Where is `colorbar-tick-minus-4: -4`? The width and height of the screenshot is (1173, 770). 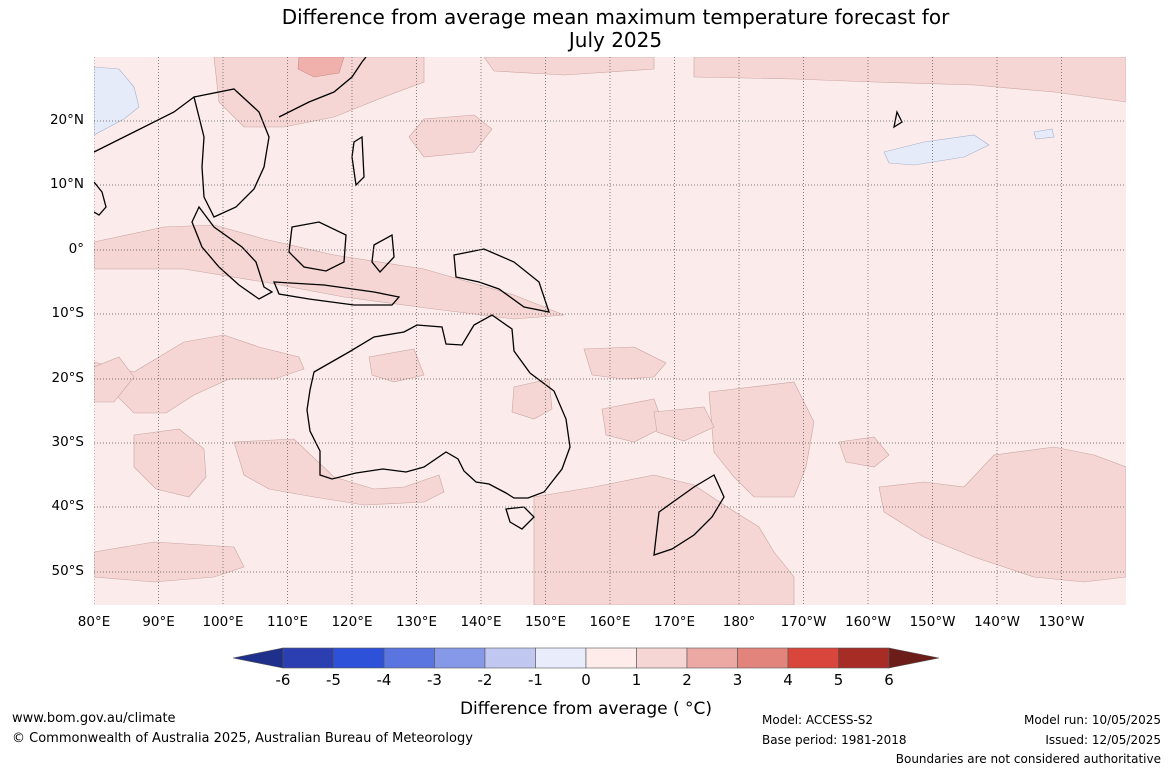
colorbar-tick-minus-4: -4 is located at coordinates (384, 680).